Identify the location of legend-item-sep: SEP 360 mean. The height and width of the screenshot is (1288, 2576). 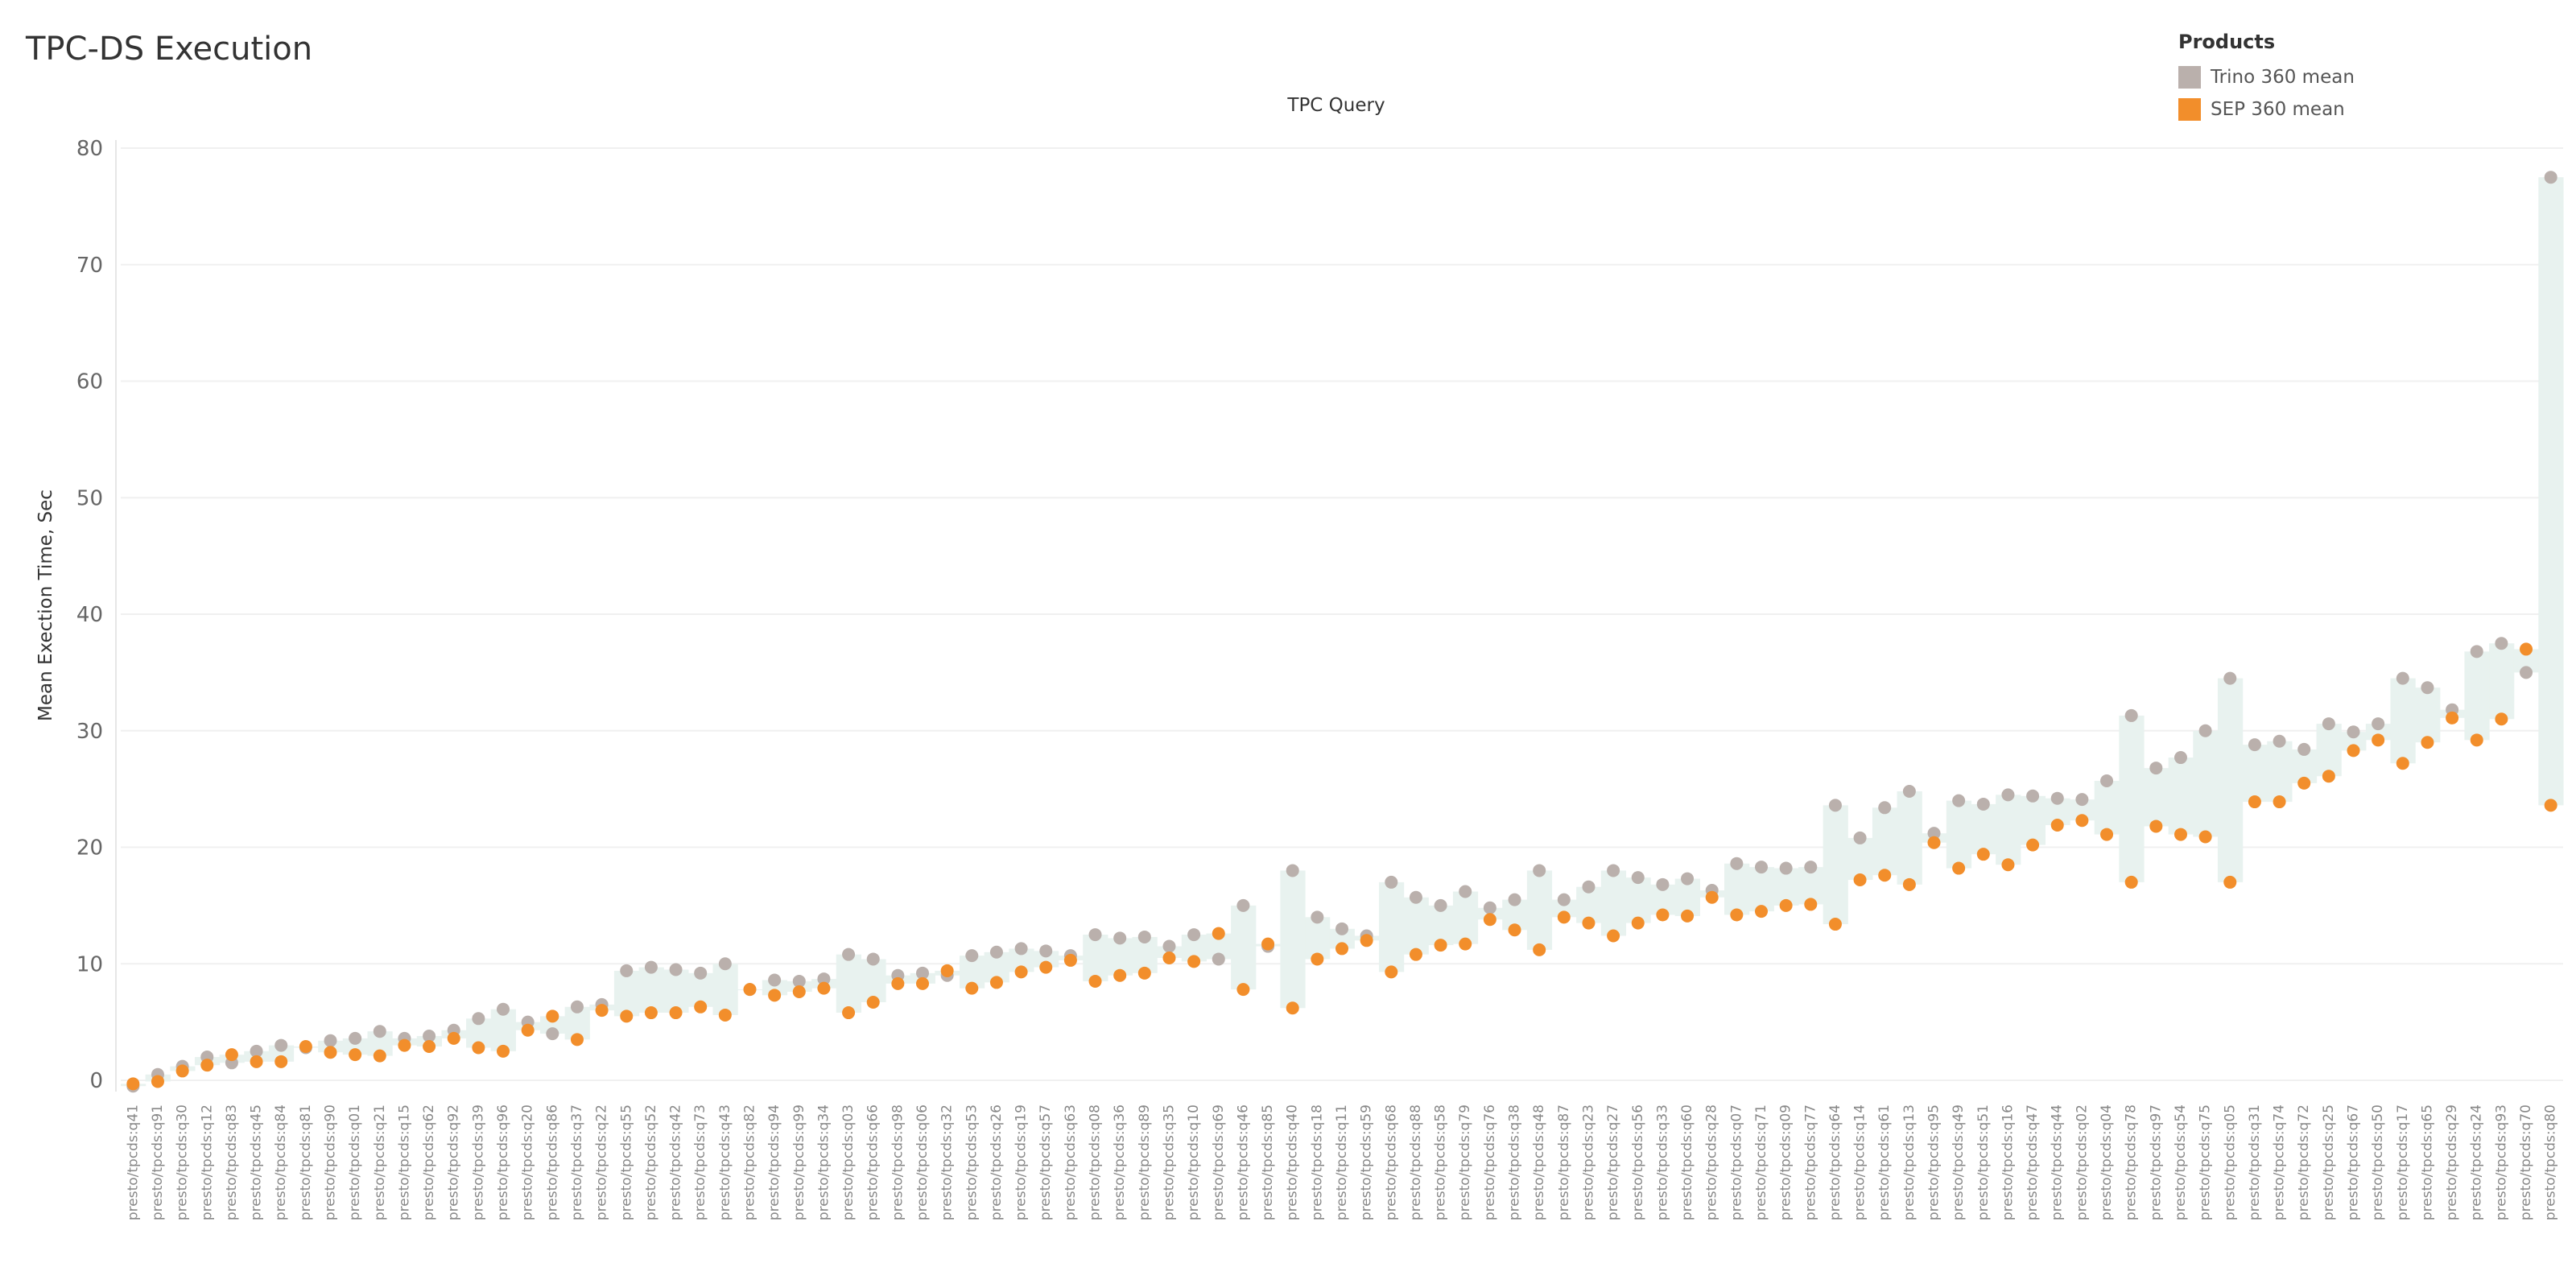
(2266, 109).